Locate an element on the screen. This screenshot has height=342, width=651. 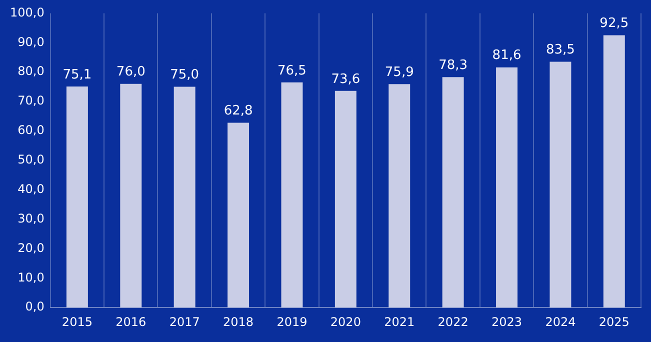
x-tick-label: 2025 is located at coordinates (614, 321).